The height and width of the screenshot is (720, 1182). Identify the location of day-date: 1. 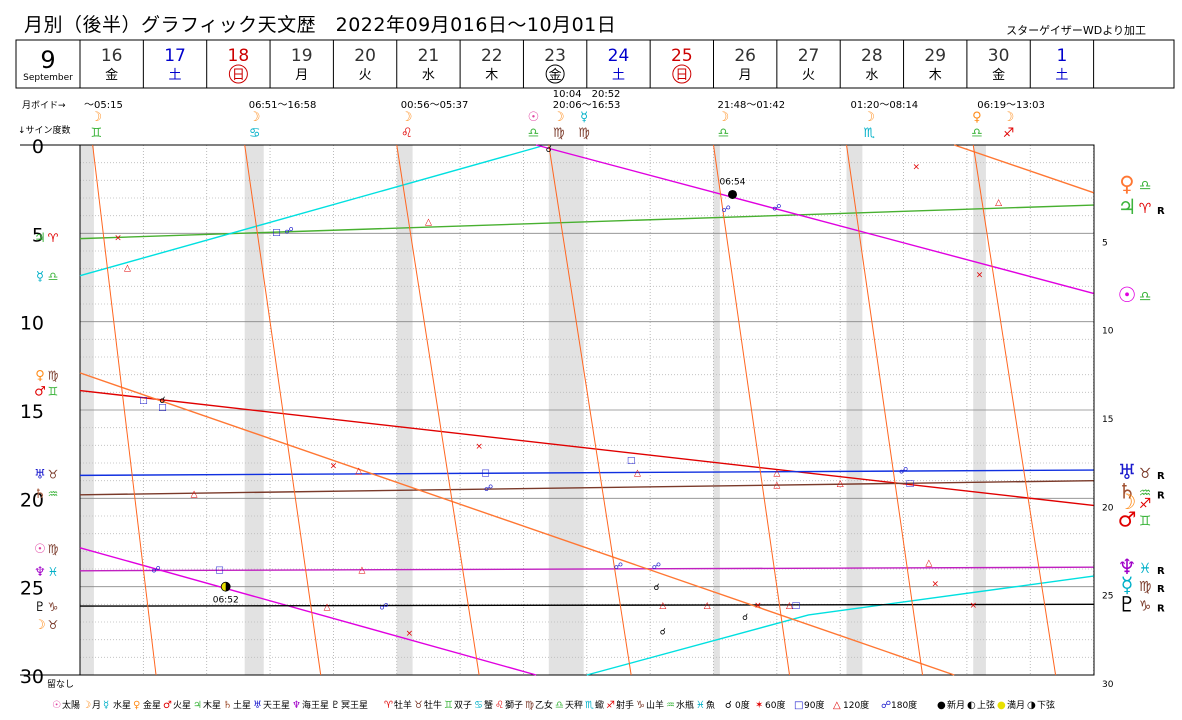
(1062, 56).